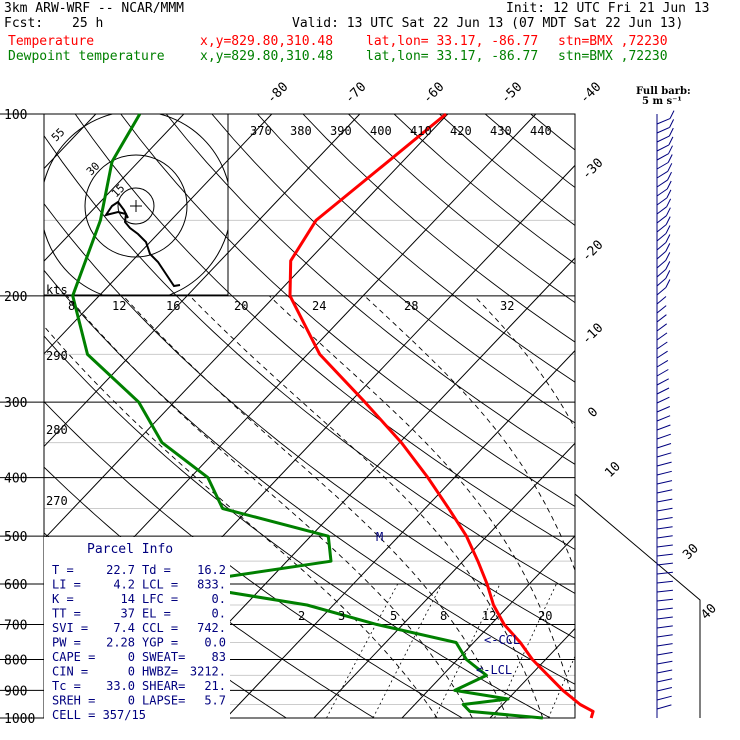  I want to click on isotherm-label: -40, so click(590, 93).